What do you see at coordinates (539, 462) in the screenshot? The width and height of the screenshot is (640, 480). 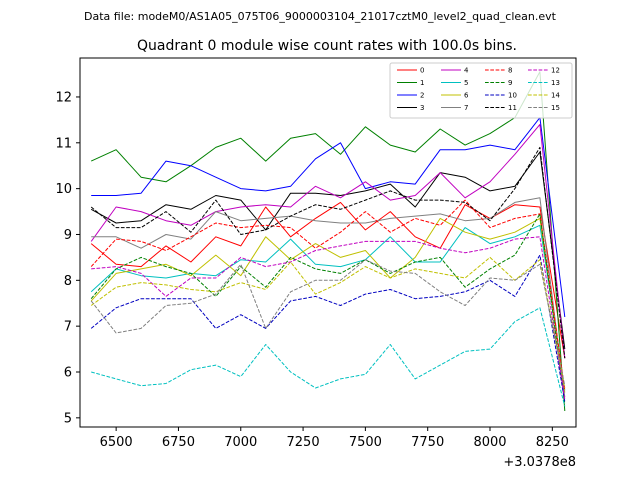 I see `x-offset-label: +3.0378e8` at bounding box center [539, 462].